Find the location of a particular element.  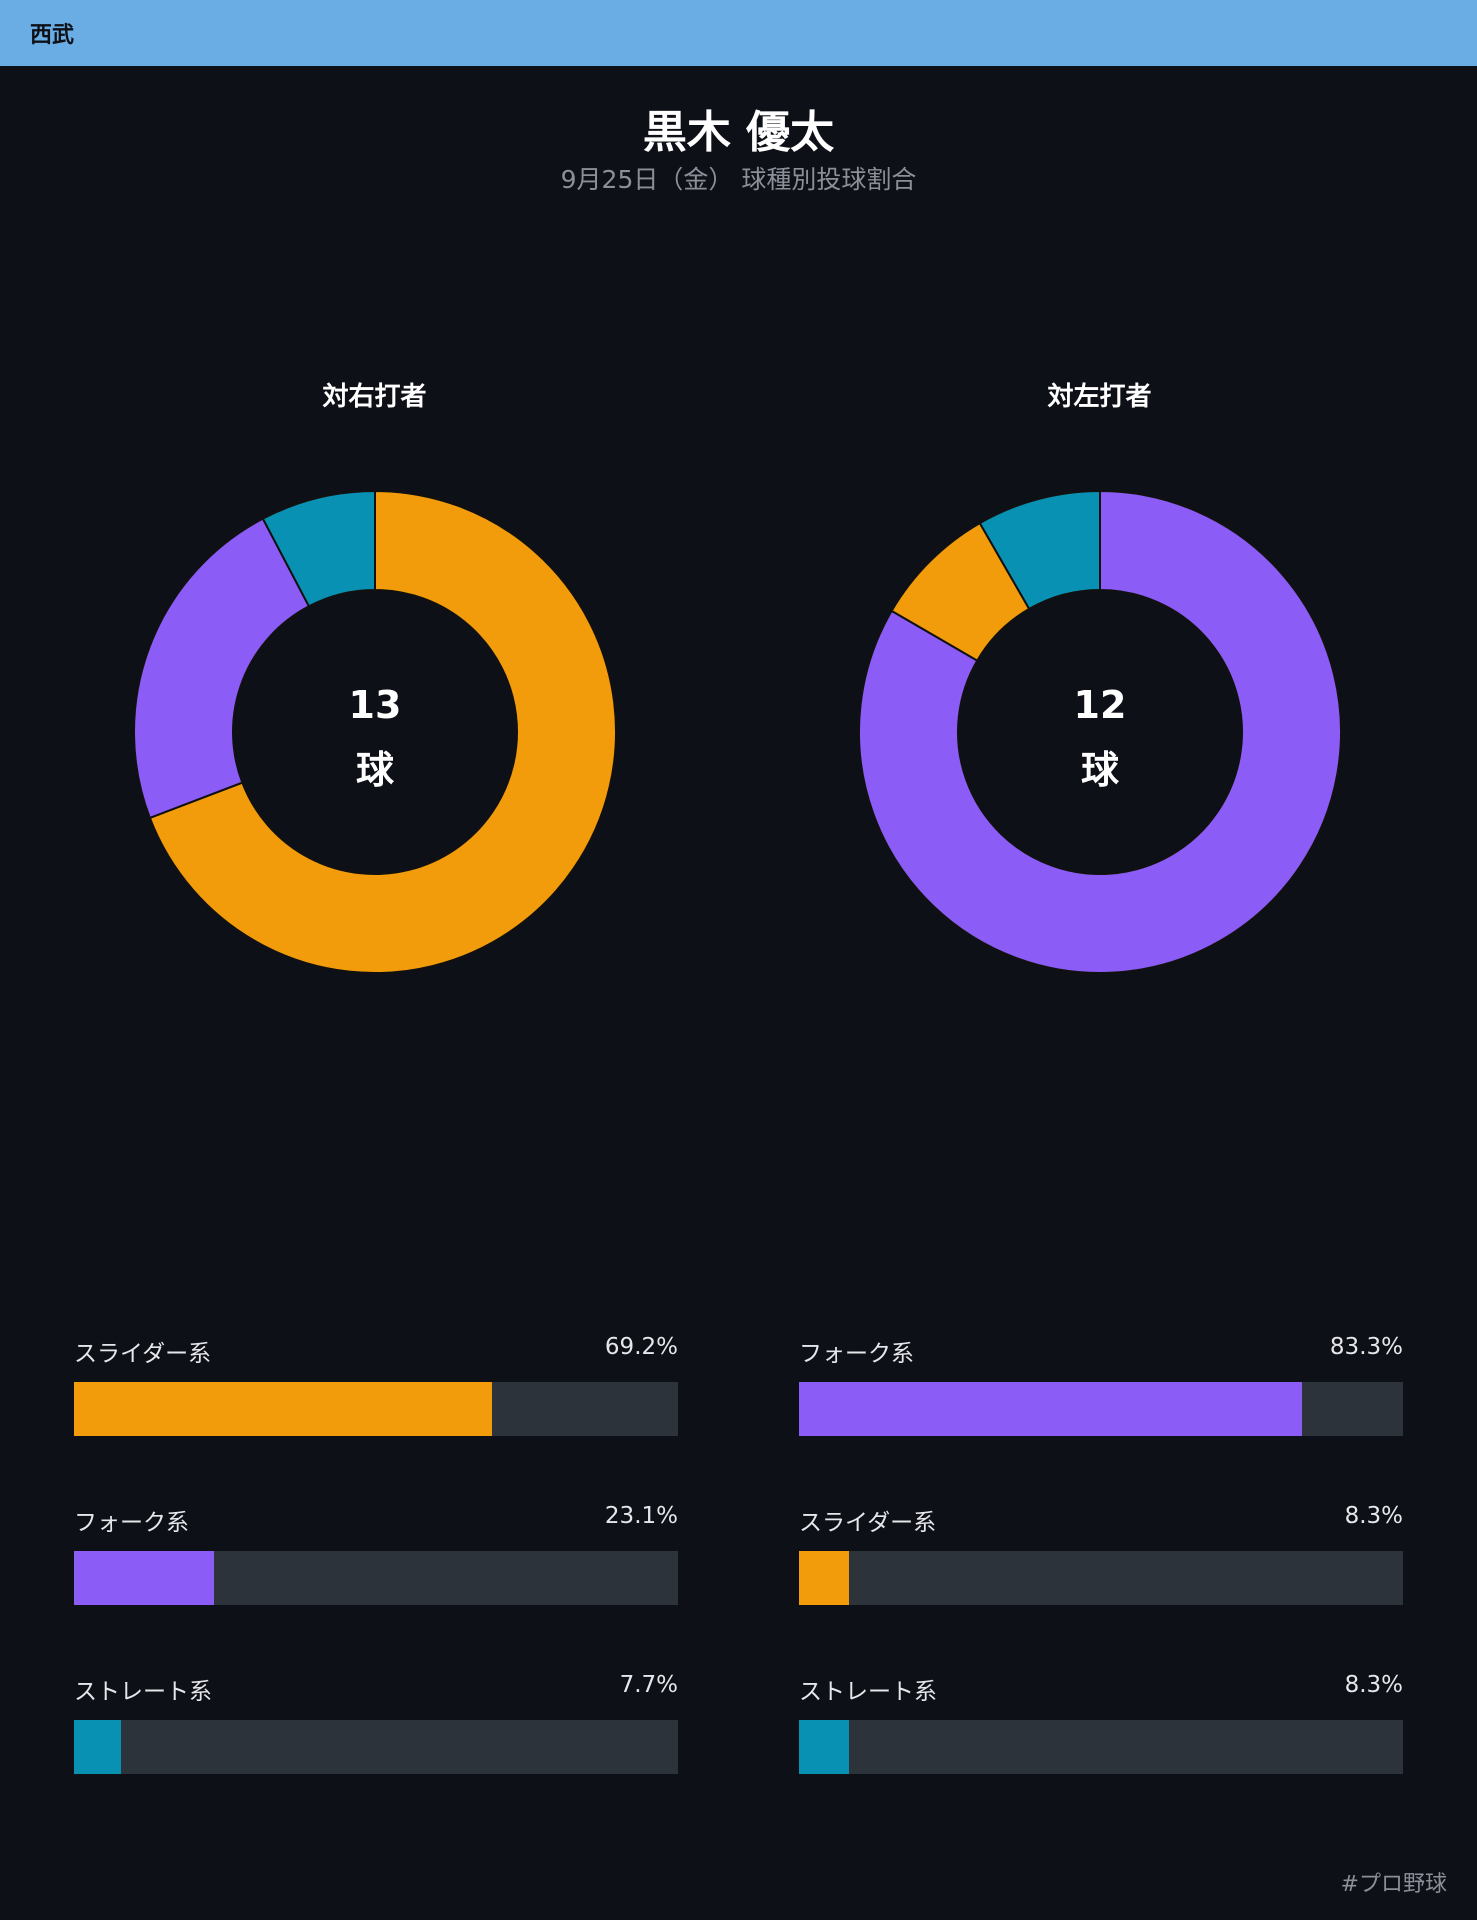

pitch-unit-right: 球 is located at coordinates (374, 770).